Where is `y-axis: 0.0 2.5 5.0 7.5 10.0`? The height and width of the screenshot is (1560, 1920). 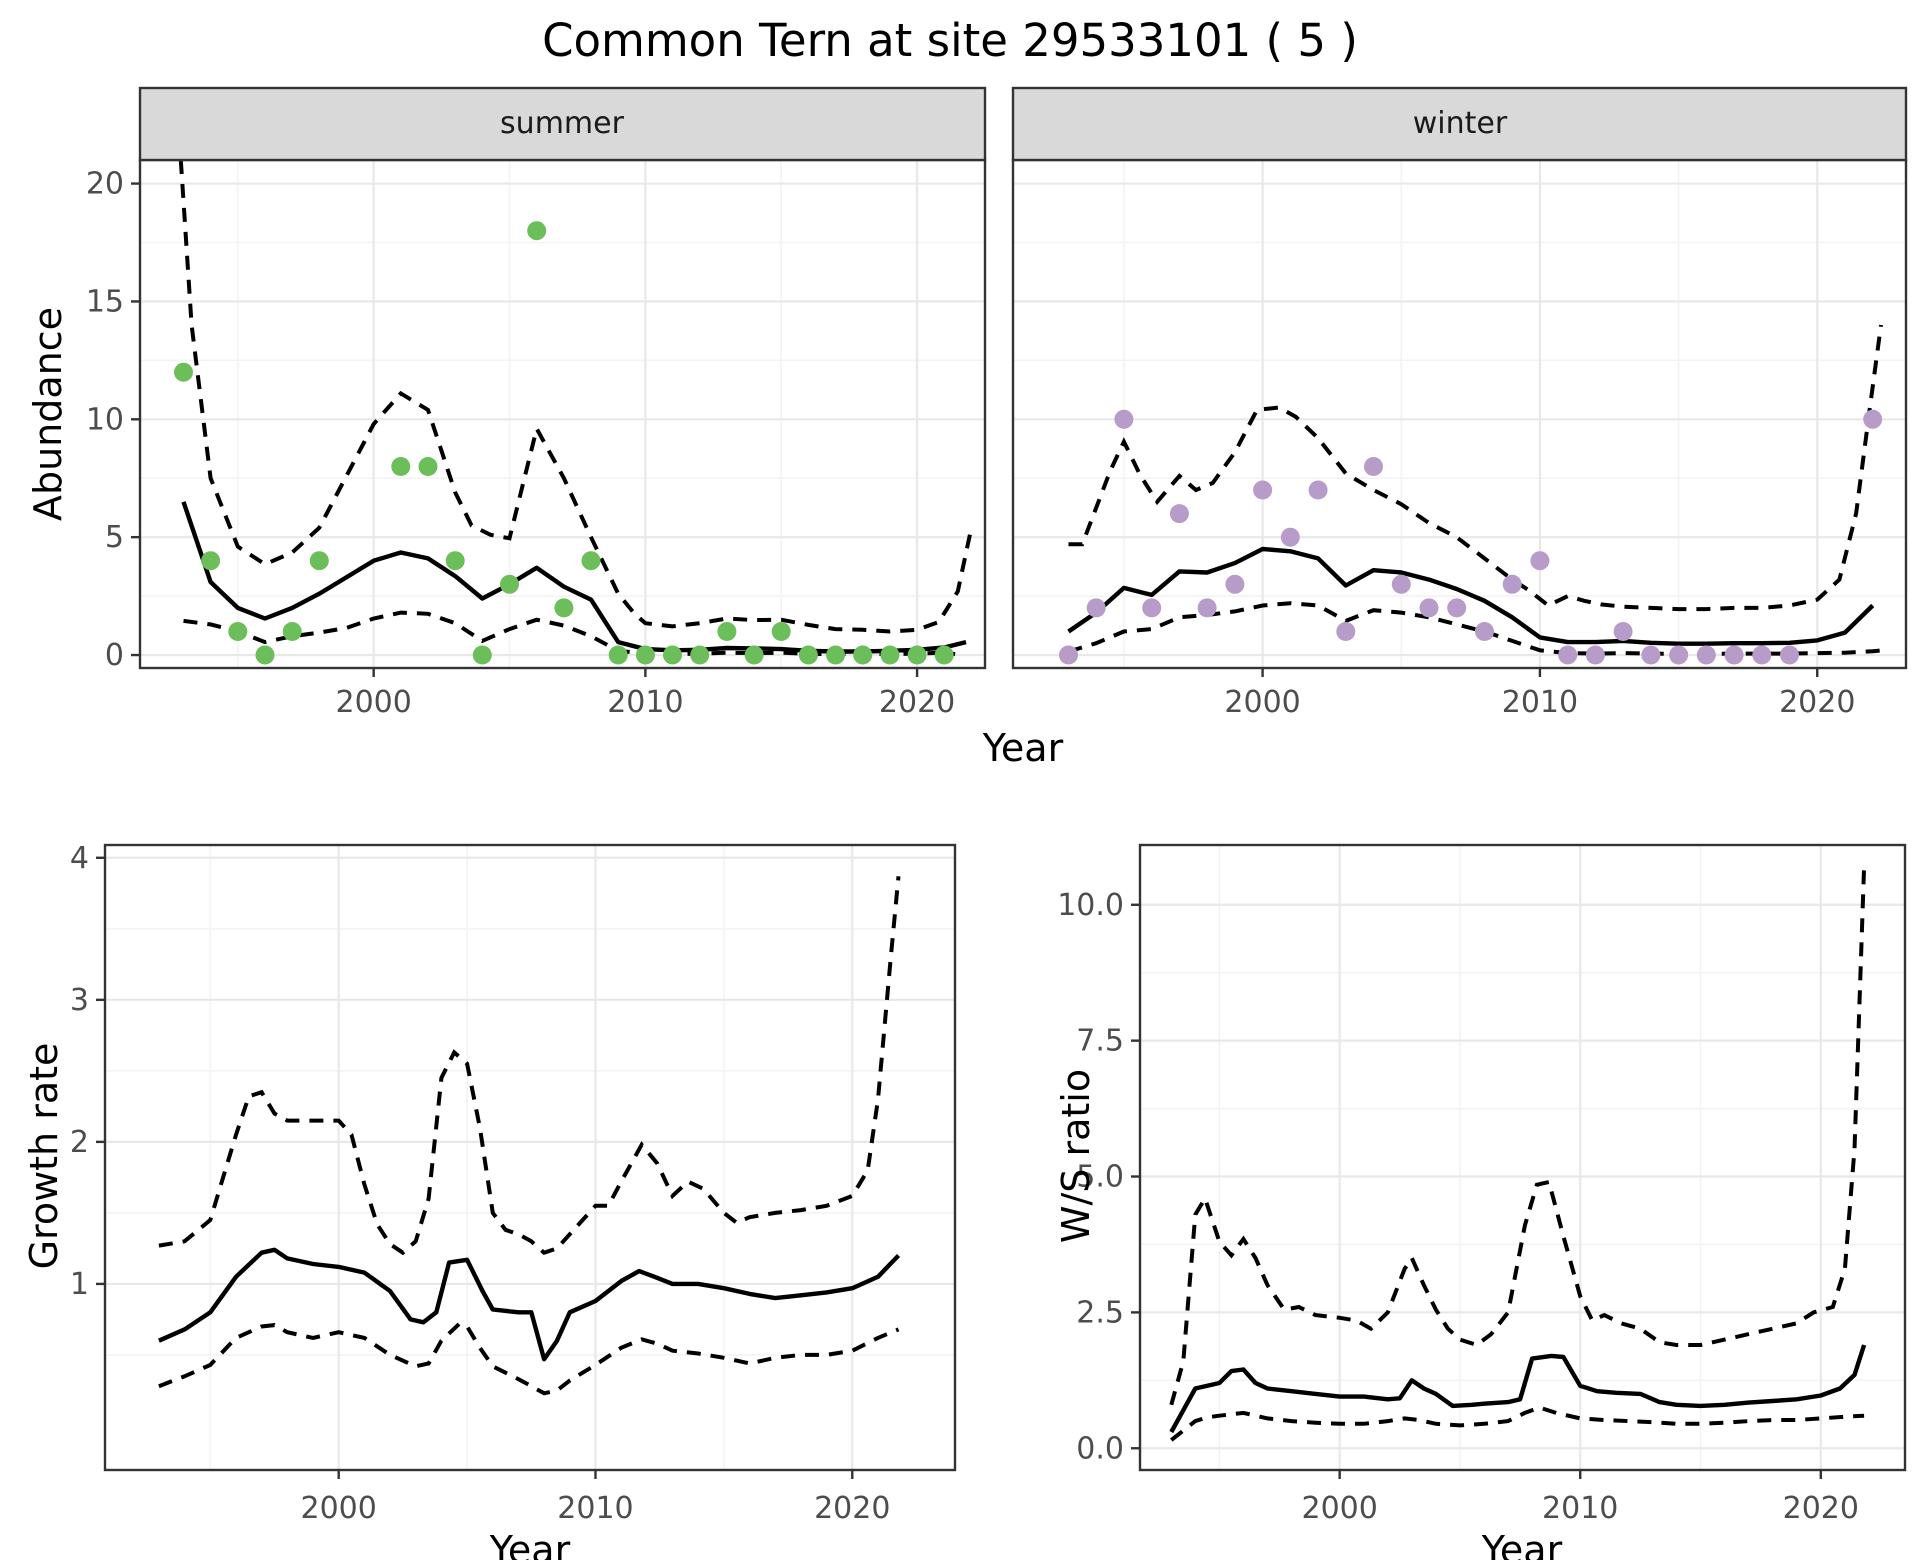 y-axis: 0.0 2.5 5.0 7.5 10.0 is located at coordinates (1098, 1177).